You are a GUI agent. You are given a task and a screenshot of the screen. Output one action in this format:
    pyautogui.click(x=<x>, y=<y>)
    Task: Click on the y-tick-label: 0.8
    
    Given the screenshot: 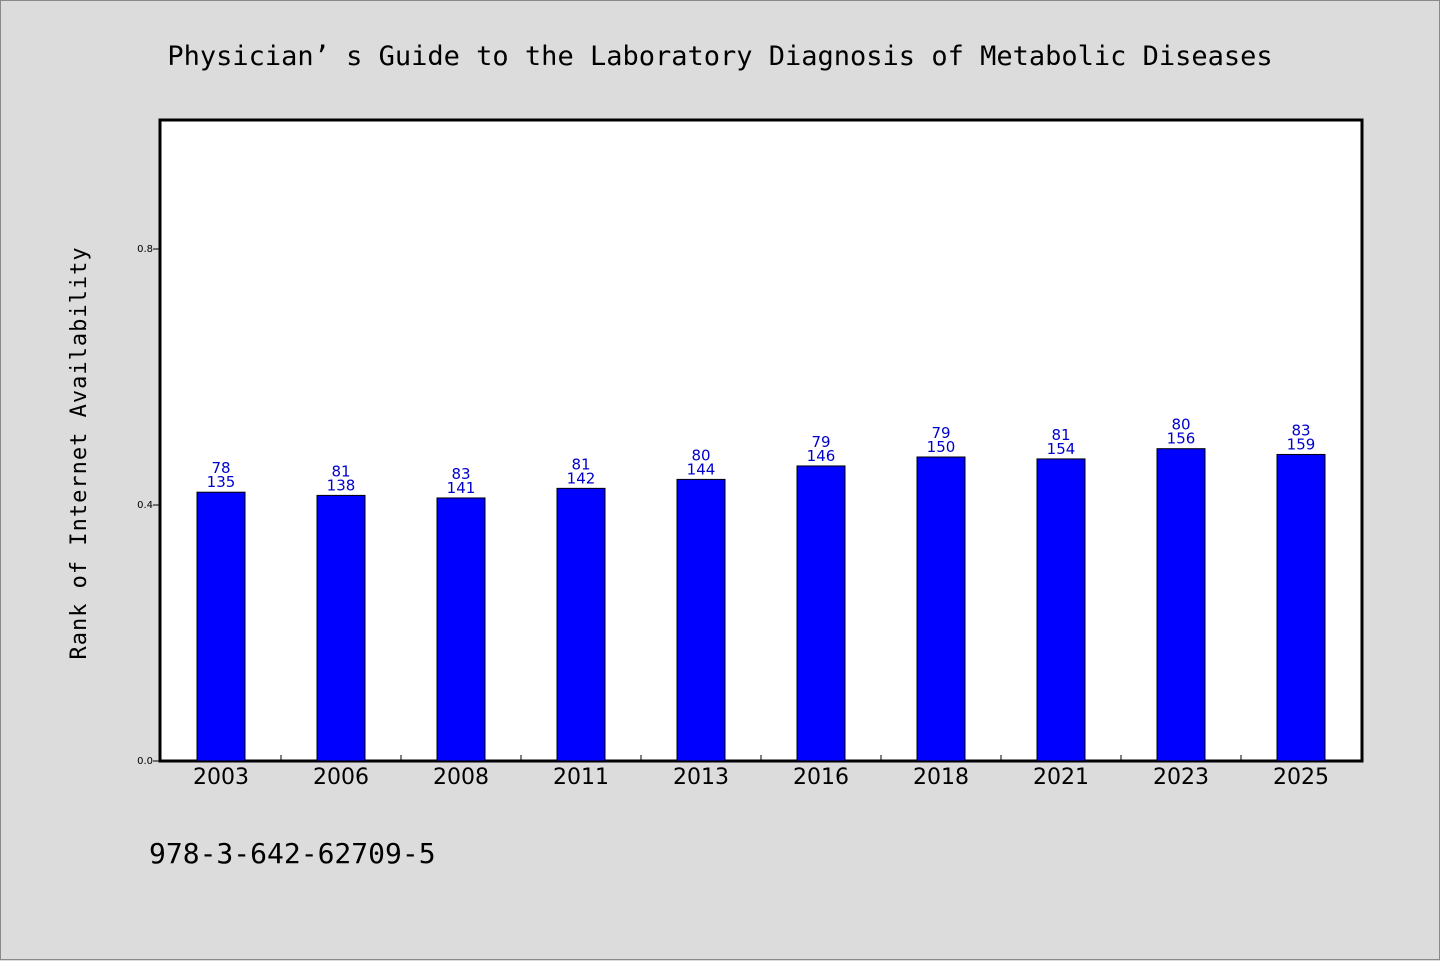 What is the action you would take?
    pyautogui.click(x=145, y=249)
    